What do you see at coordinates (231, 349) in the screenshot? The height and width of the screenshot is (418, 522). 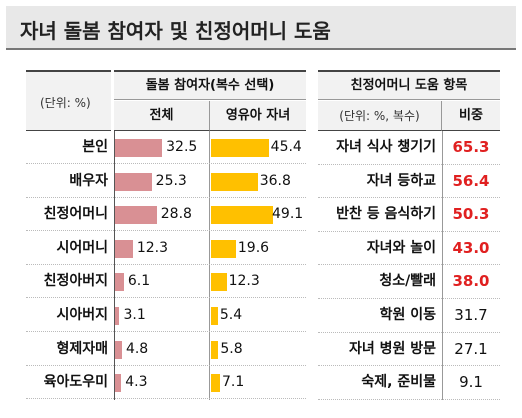 I see `infant-value: 5.8` at bounding box center [231, 349].